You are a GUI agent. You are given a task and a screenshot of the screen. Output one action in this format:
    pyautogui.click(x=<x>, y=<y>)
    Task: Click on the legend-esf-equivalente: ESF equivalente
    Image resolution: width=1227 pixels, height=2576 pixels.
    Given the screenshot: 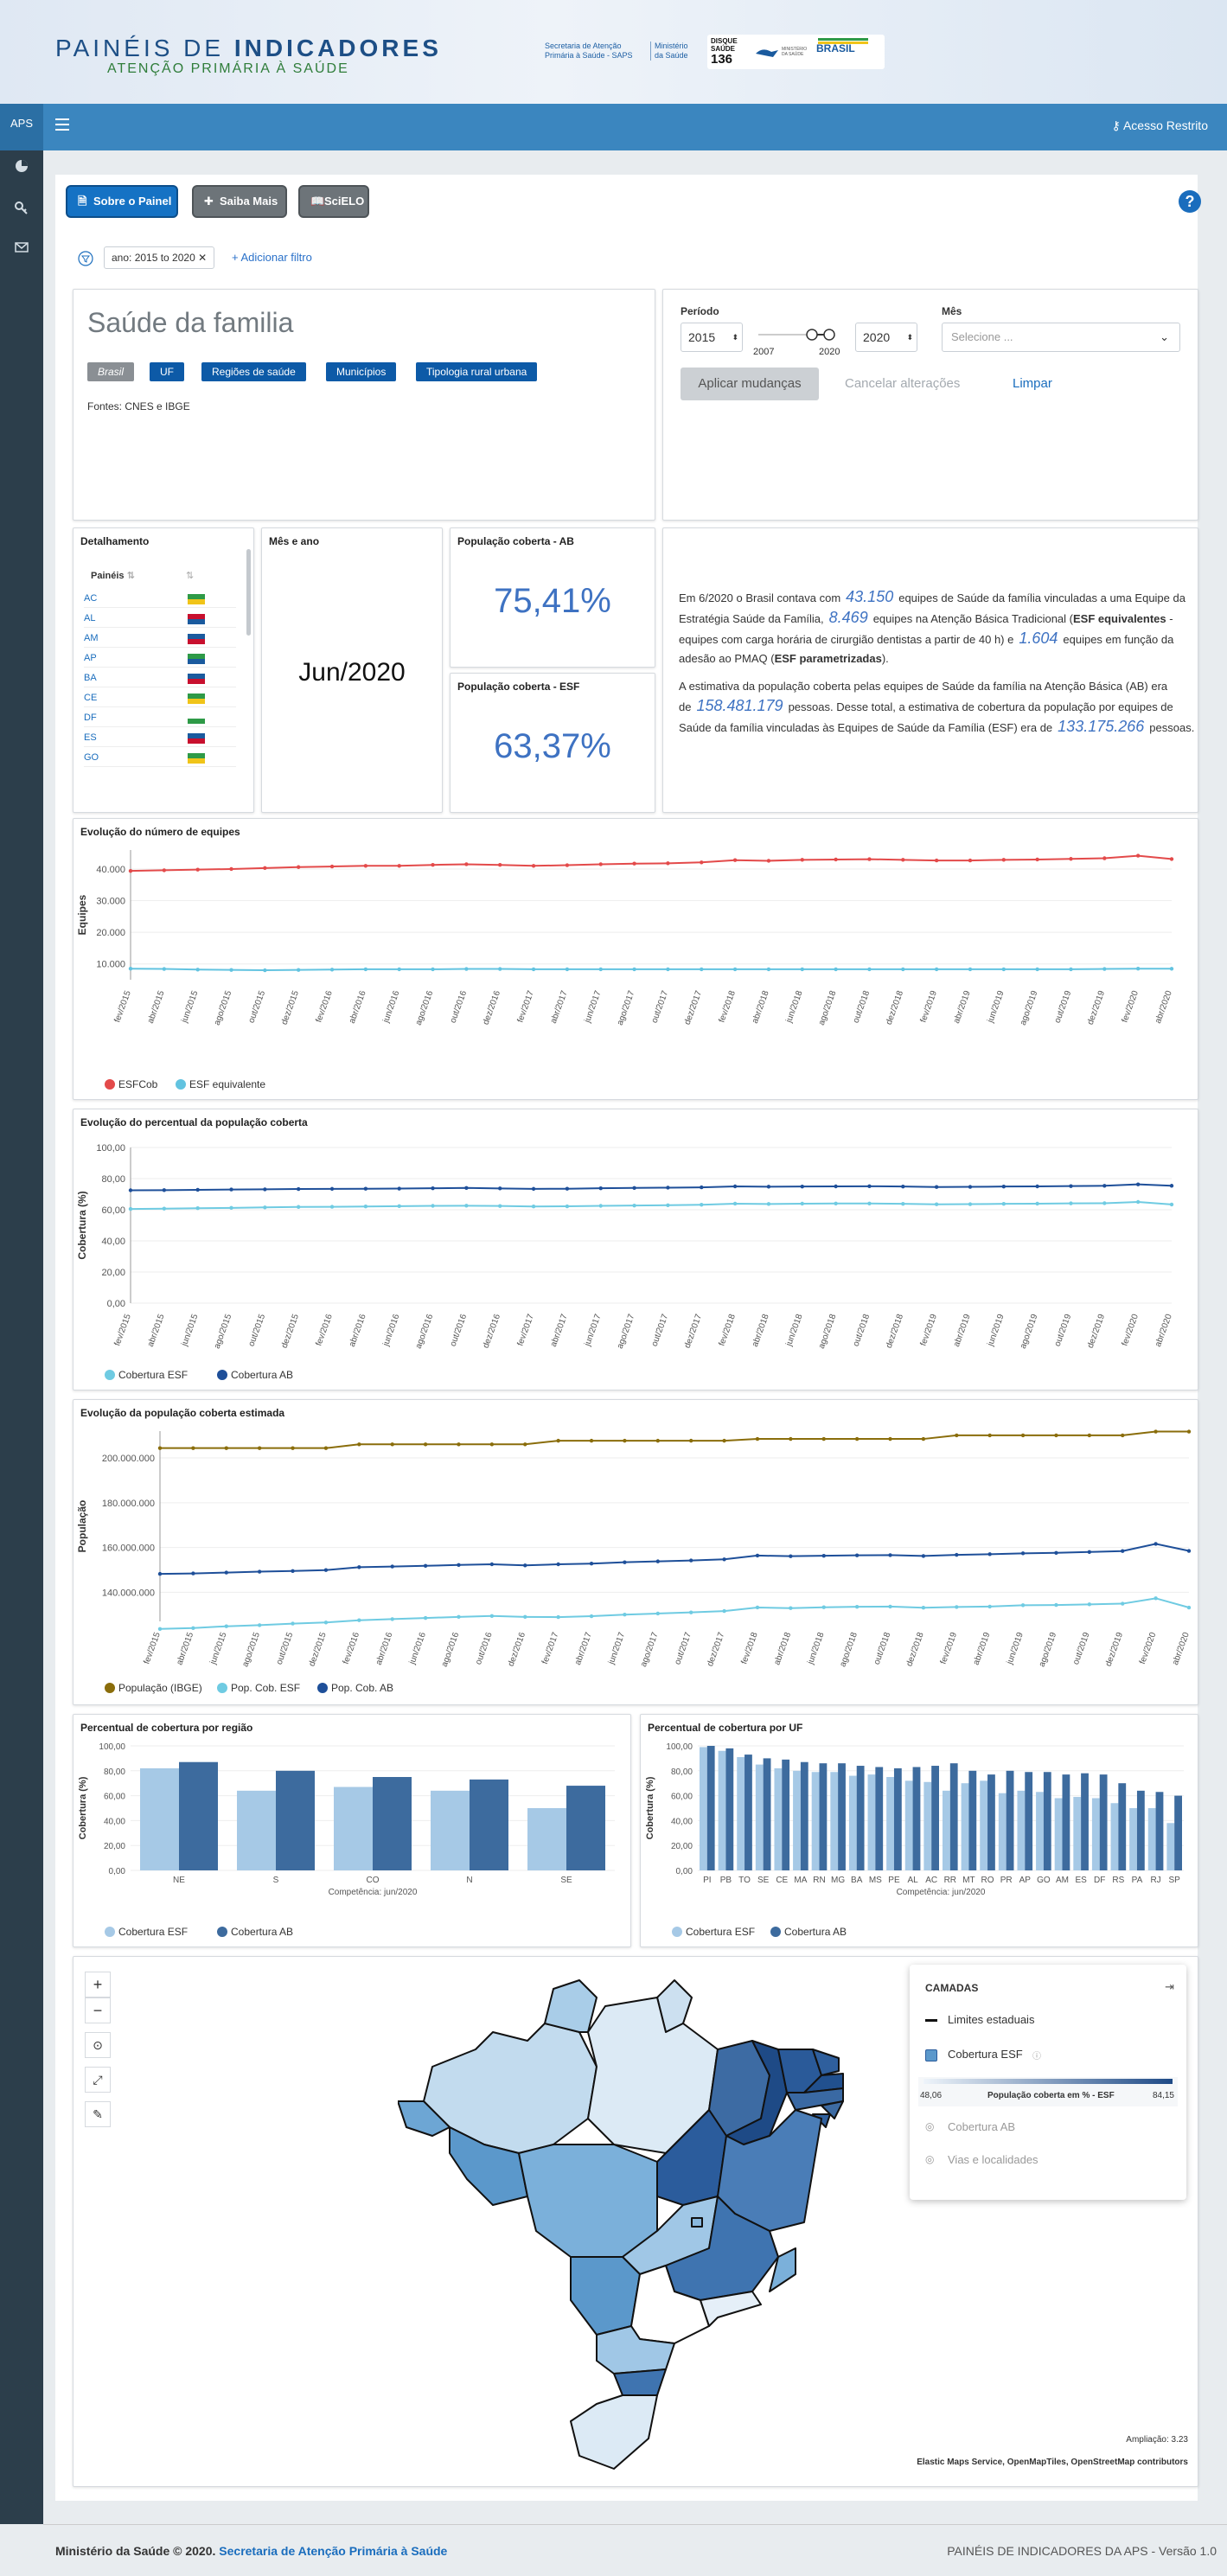 What is the action you would take?
    pyautogui.click(x=221, y=1084)
    